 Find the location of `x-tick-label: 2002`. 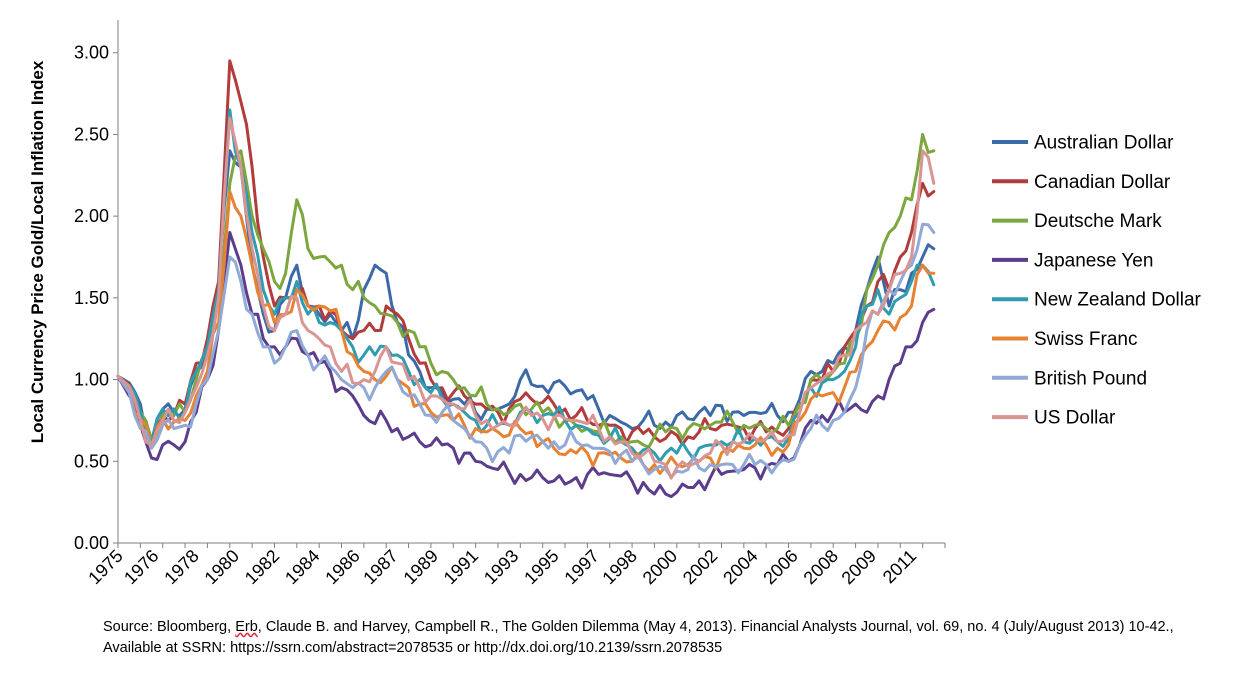

x-tick-label: 2002 is located at coordinates (700, 567).